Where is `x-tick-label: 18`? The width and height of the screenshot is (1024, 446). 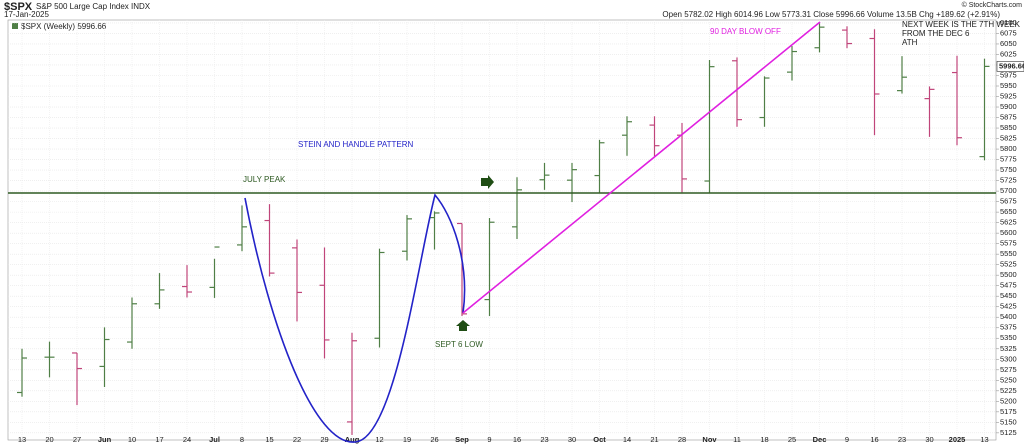 x-tick-label: 18 is located at coordinates (764, 439).